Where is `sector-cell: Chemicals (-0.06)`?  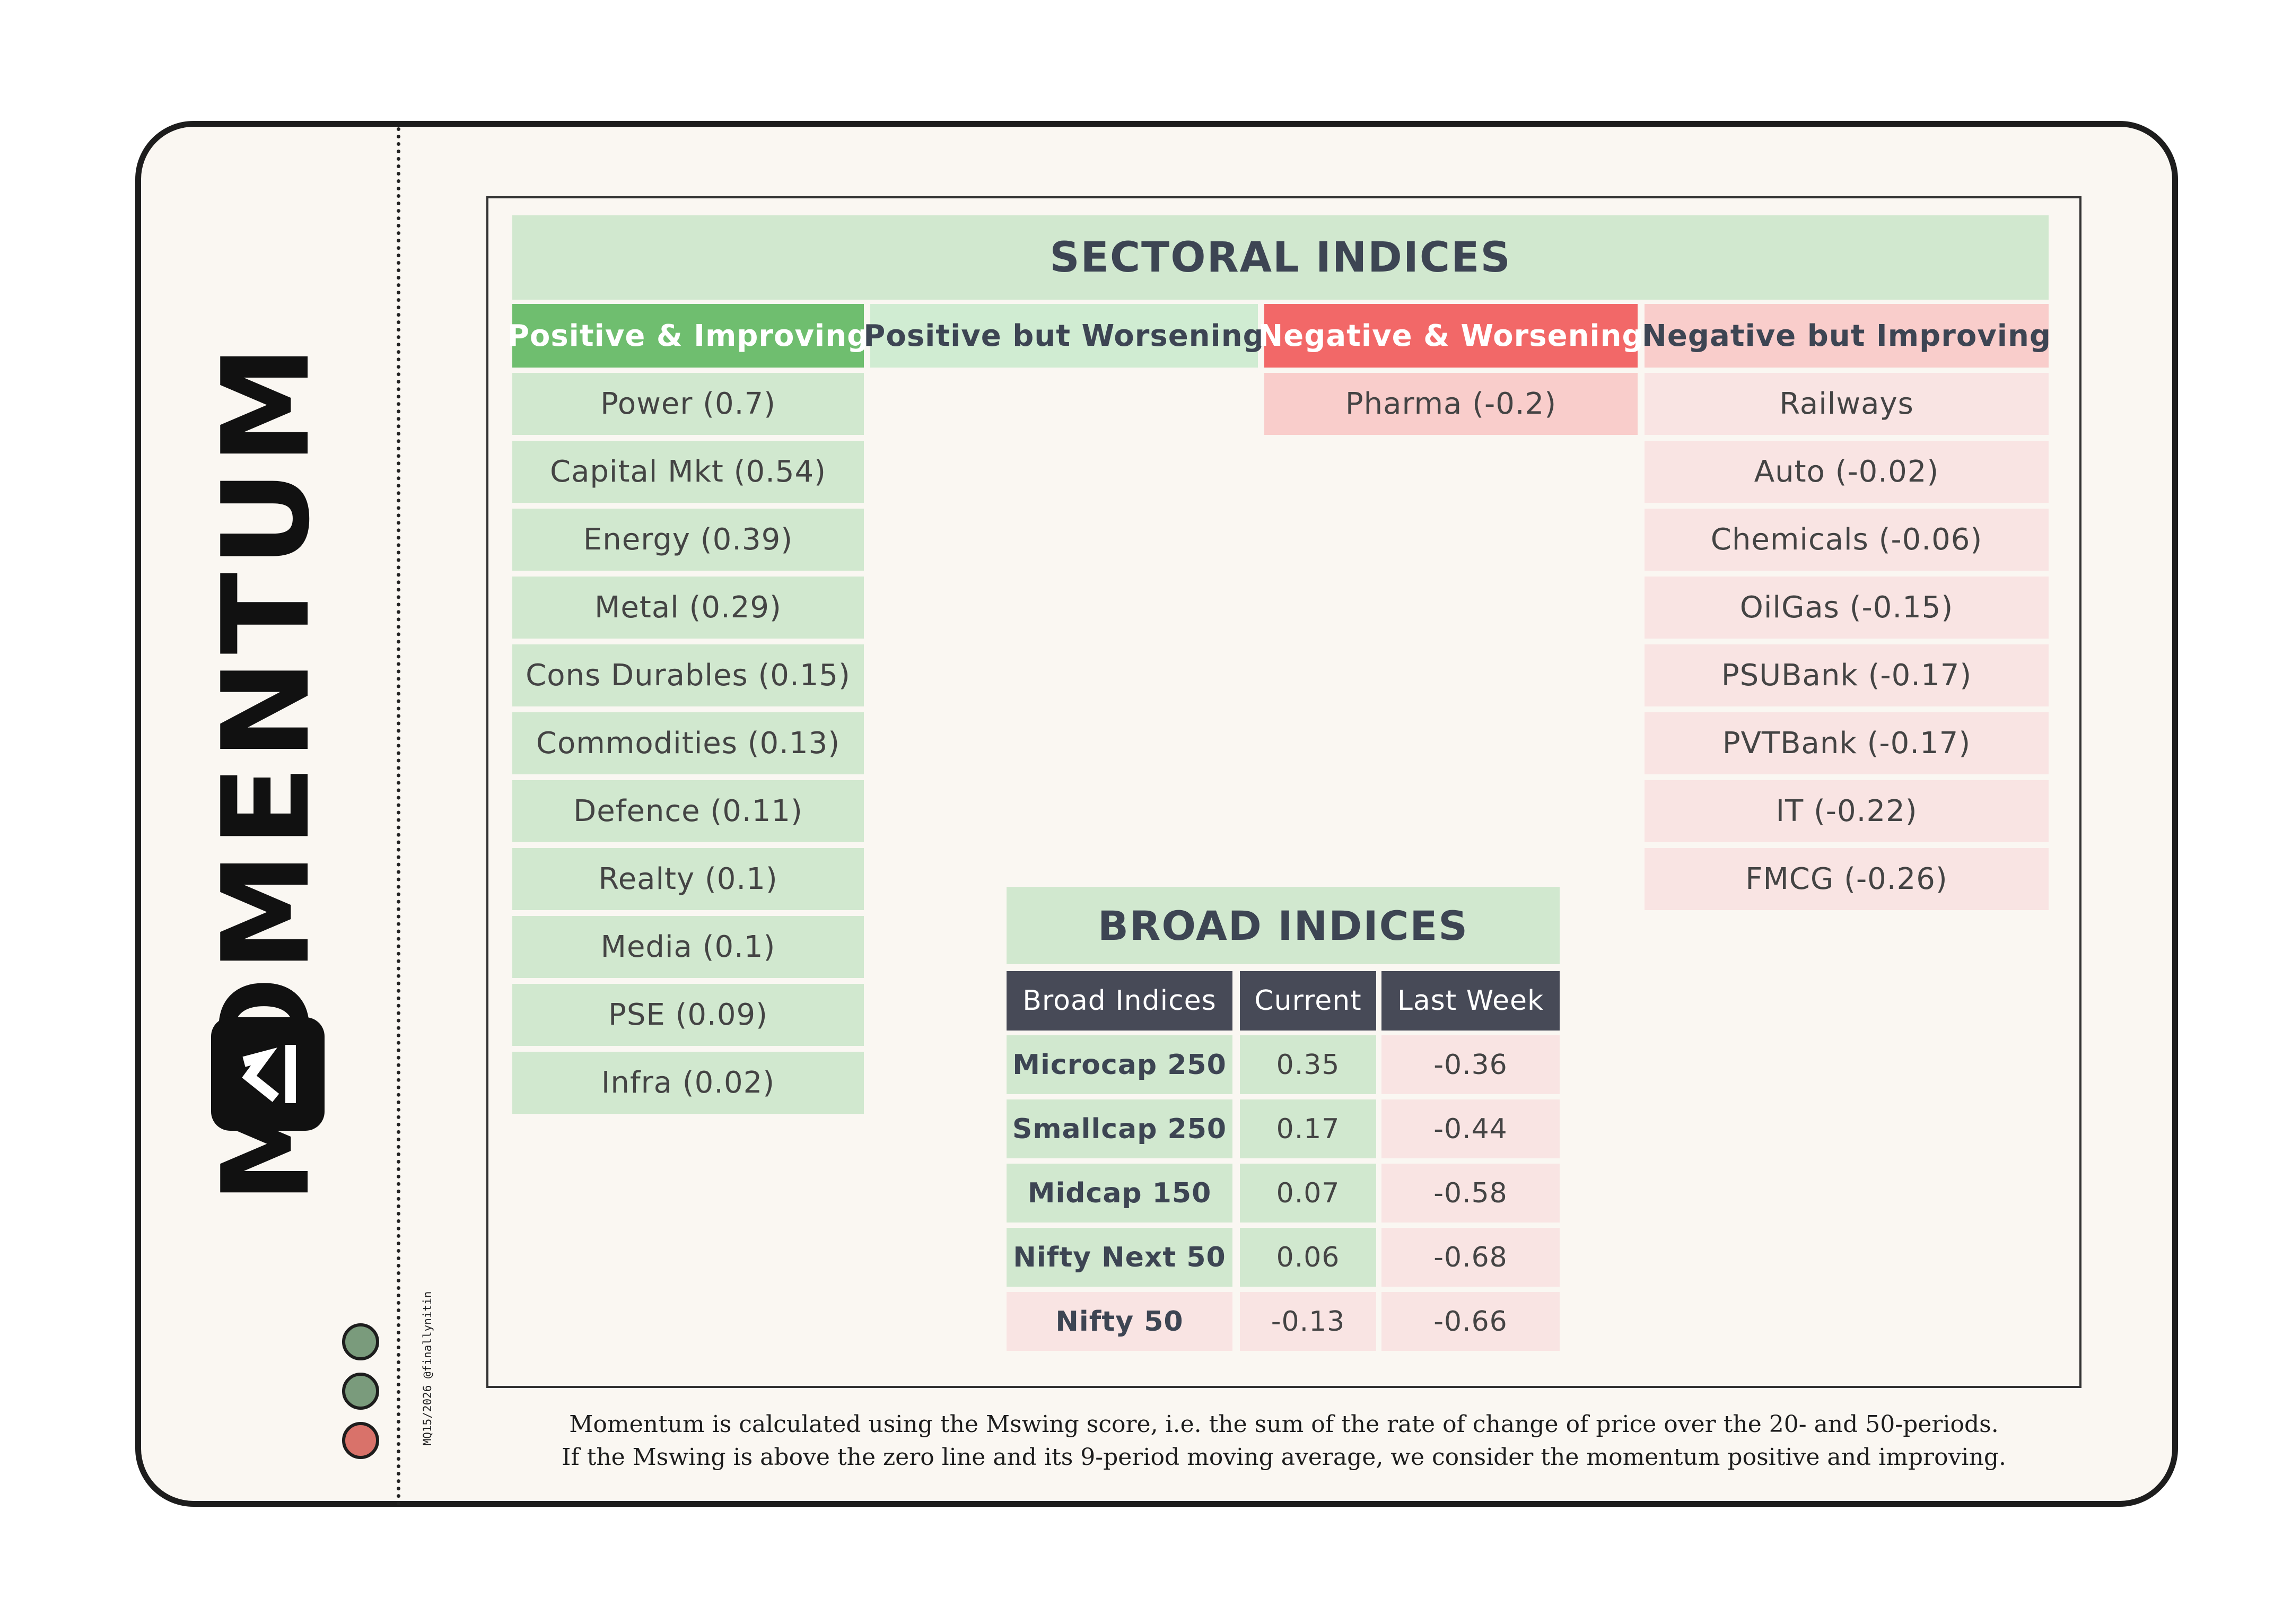
sector-cell: Chemicals (-0.06) is located at coordinates (1847, 540).